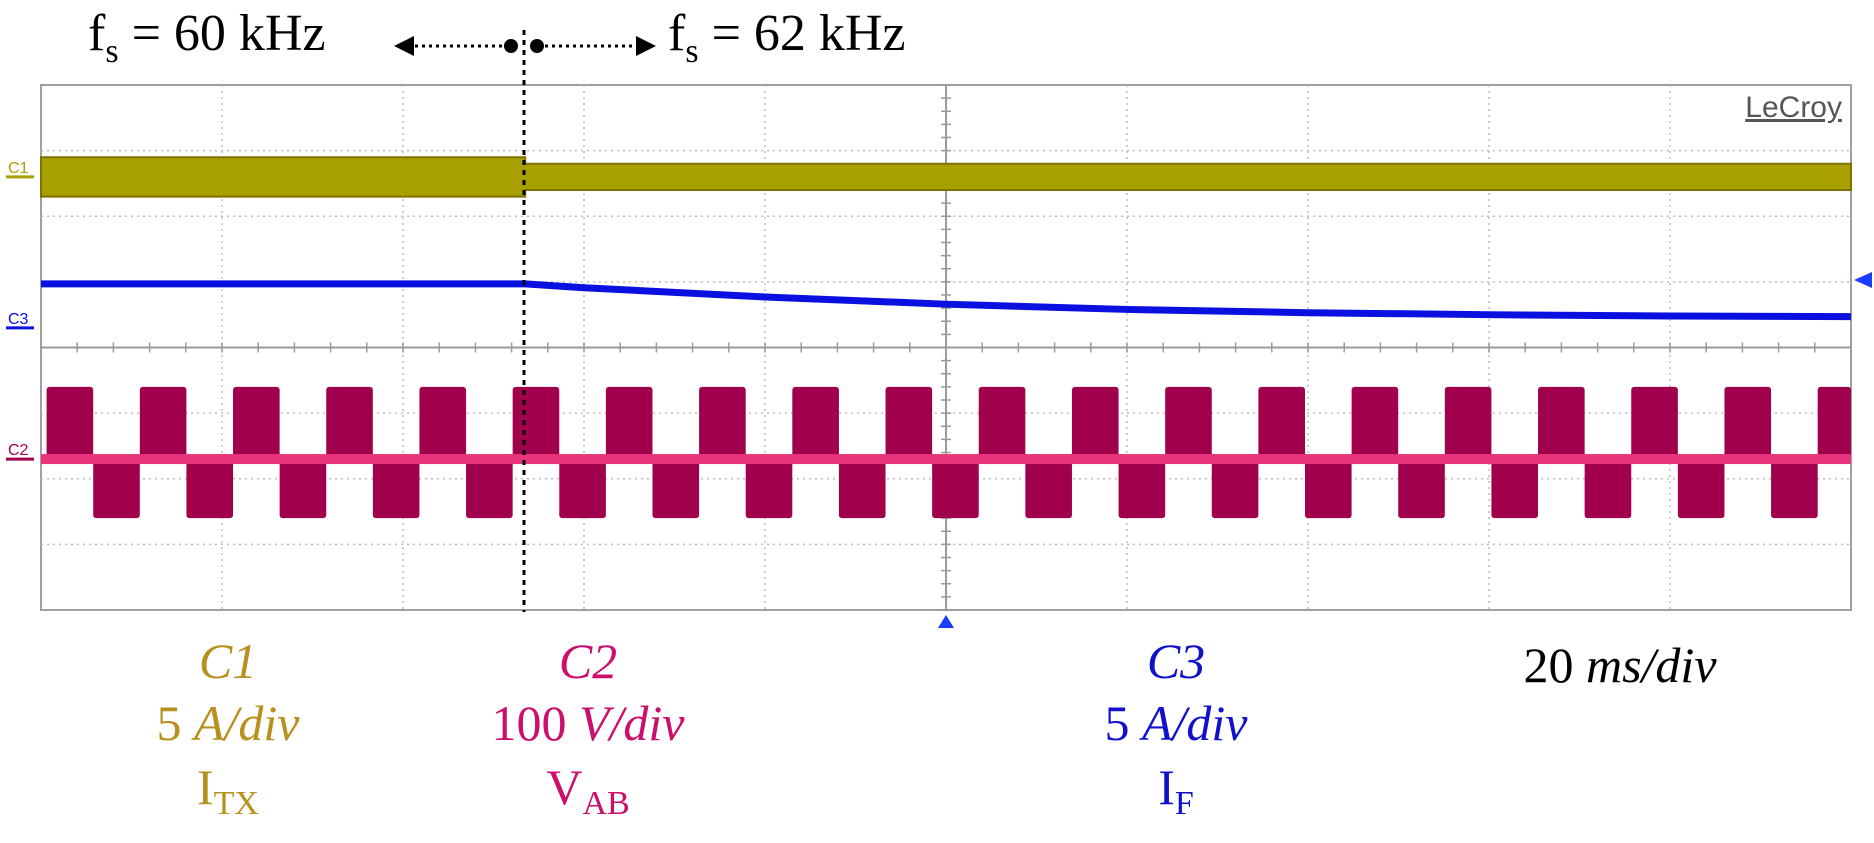 This screenshot has height=843, width=1874. What do you see at coordinates (207, 37) in the screenshot?
I see `freq-label-left: fs = 60 kHz` at bounding box center [207, 37].